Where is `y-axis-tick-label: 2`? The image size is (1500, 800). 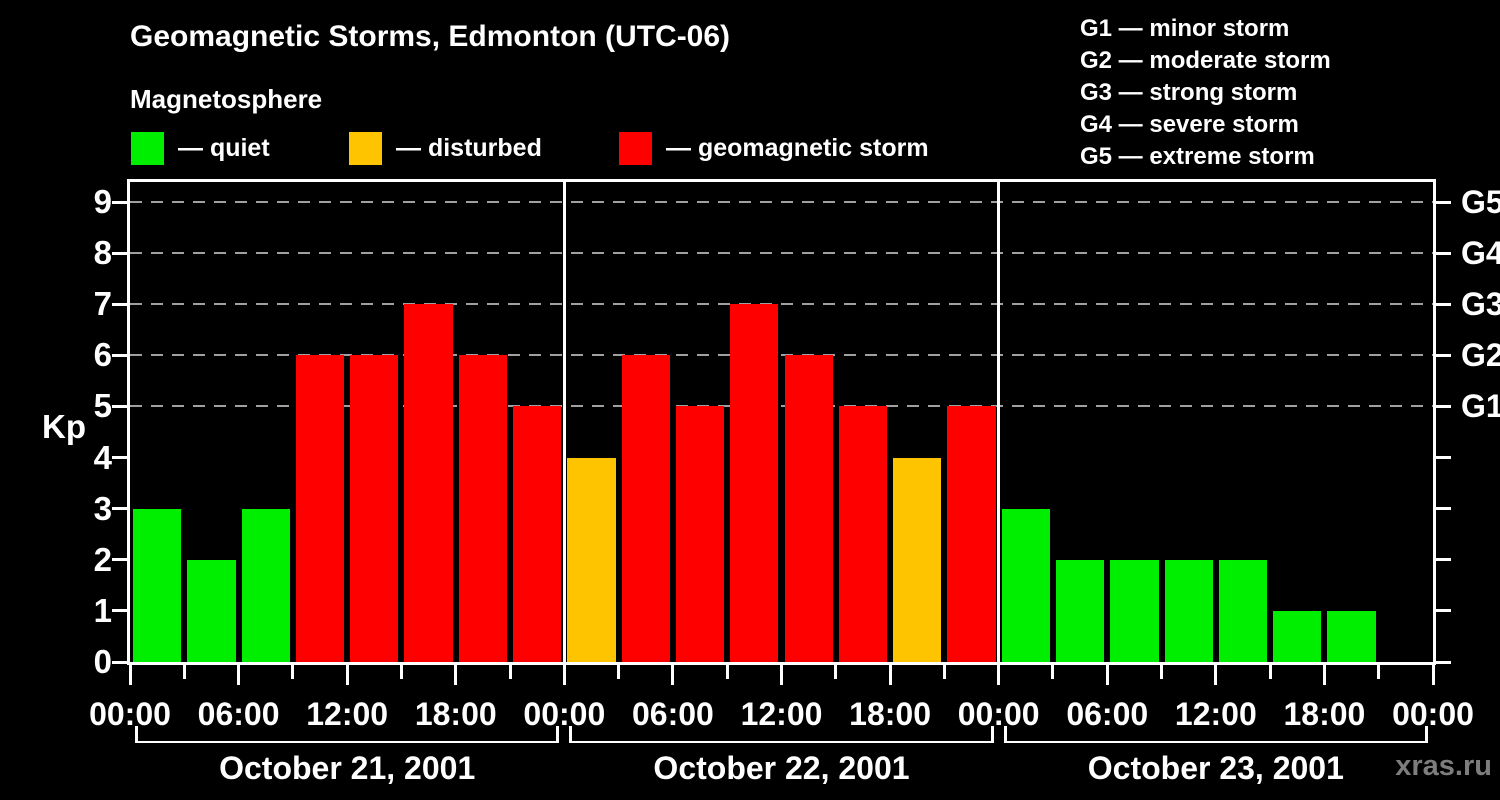 y-axis-tick-label: 2 is located at coordinates (102, 559).